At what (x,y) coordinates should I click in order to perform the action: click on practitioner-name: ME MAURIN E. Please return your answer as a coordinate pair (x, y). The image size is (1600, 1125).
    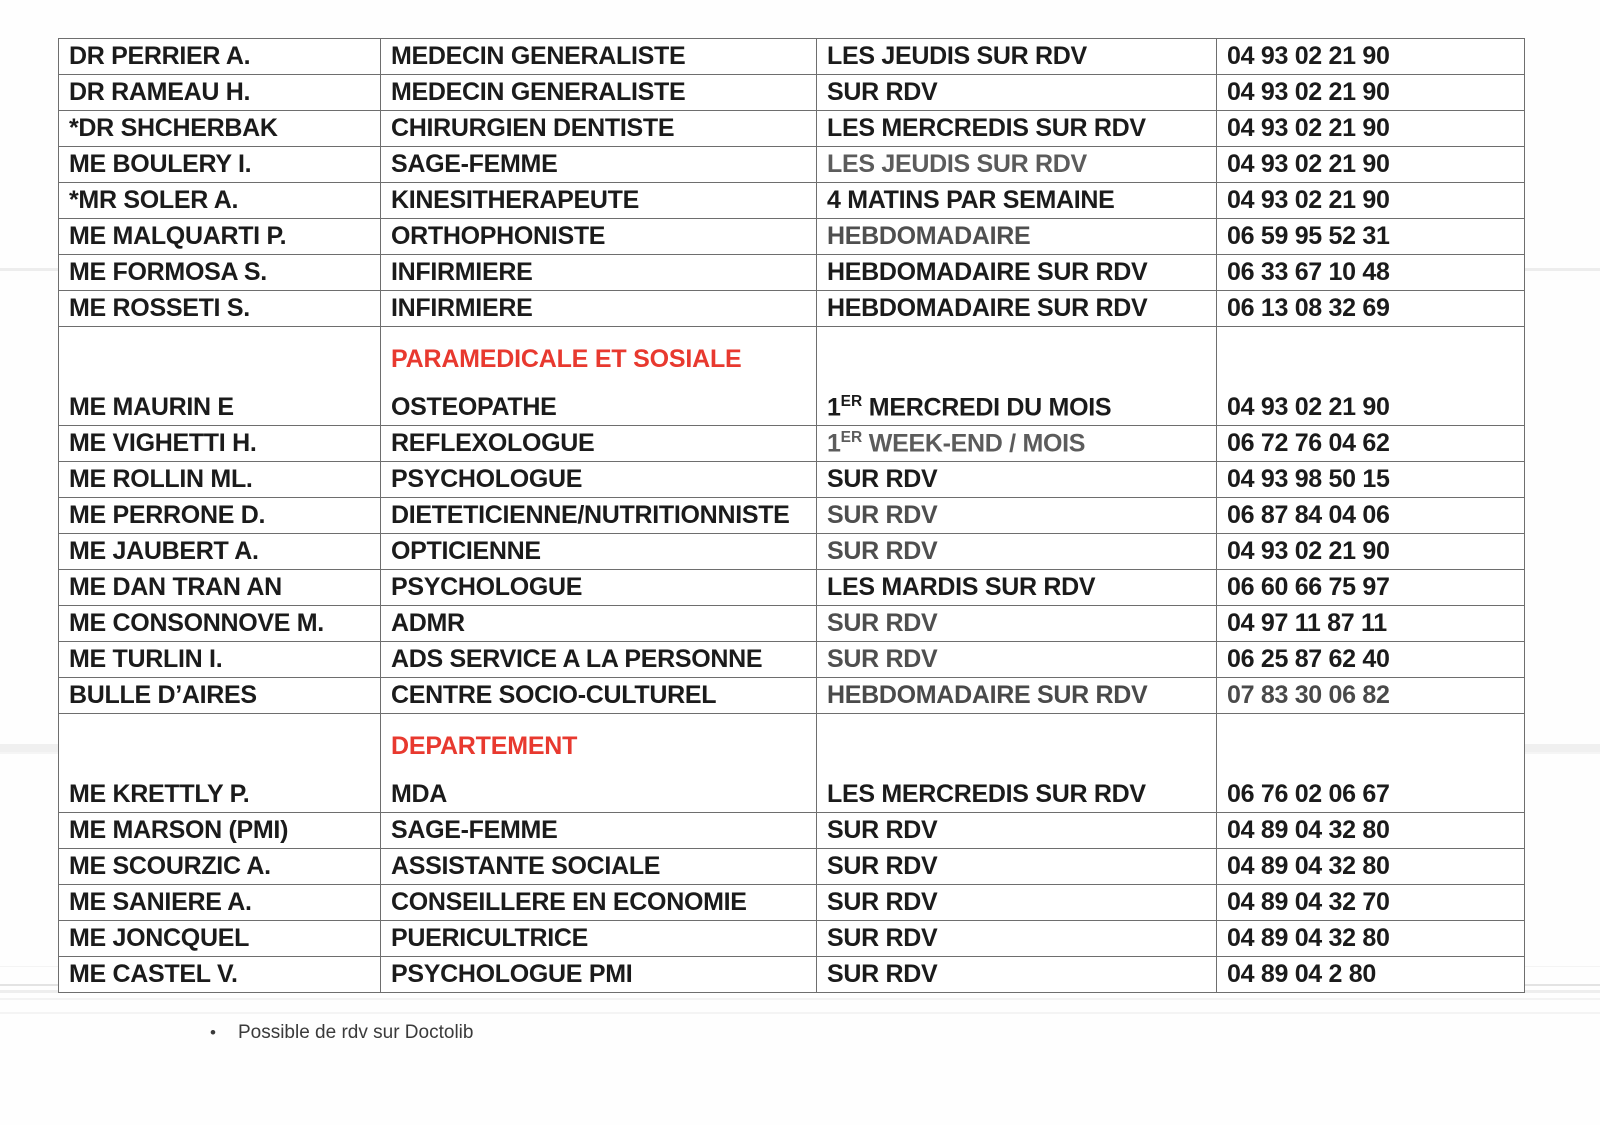
    Looking at the image, I should click on (219, 376).